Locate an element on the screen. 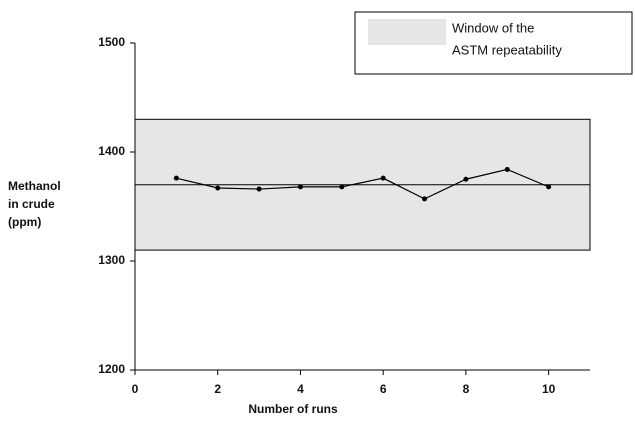 This screenshot has height=423, width=635. y-tick-label: 1300 is located at coordinates (111, 260).